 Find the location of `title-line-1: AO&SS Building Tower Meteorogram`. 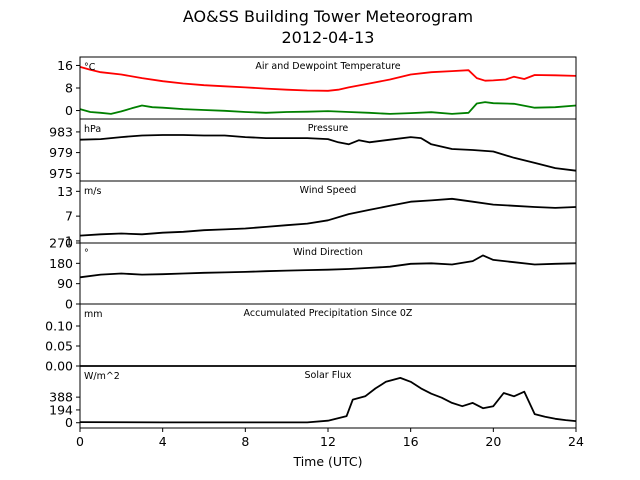

title-line-1: AO&SS Building Tower Meteorogram is located at coordinates (328, 16).